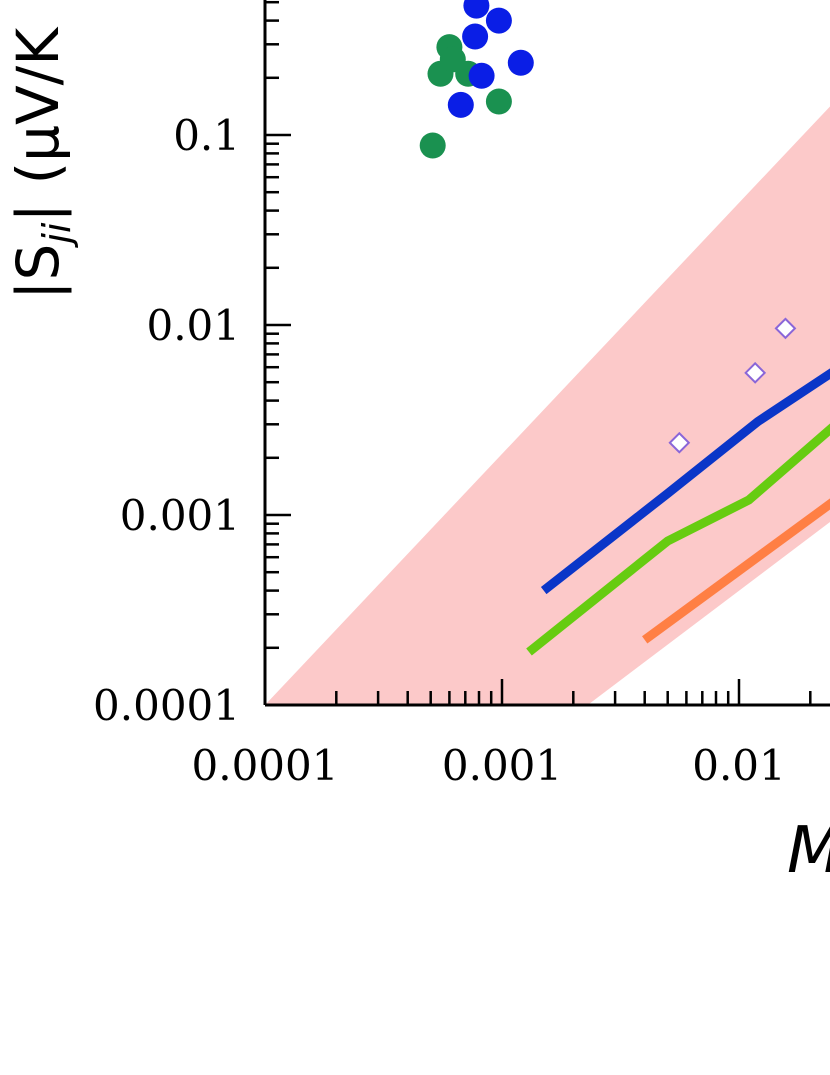  I want to click on y-tick-label-1: 0.0001, so click(166, 705).